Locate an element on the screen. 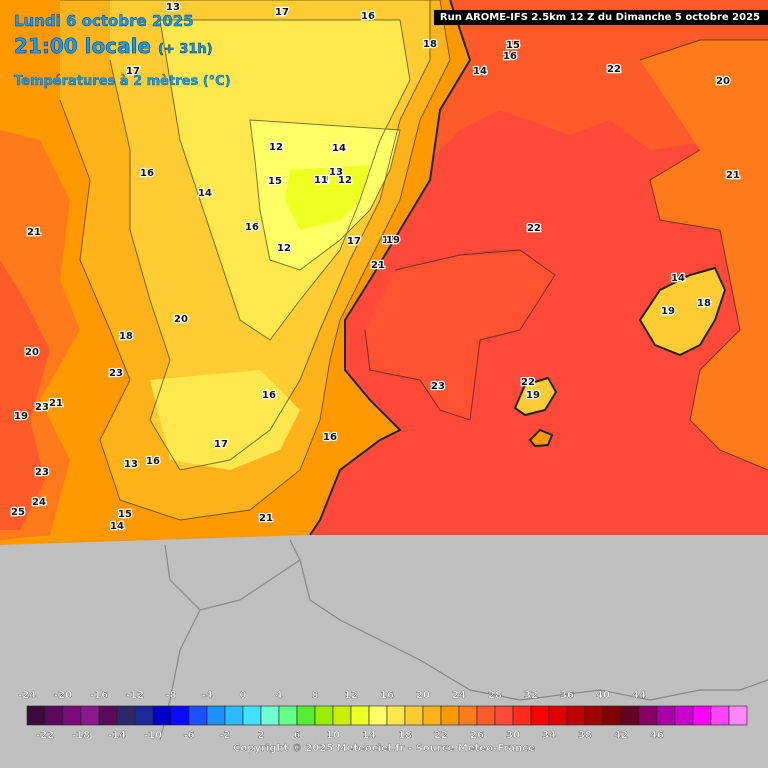 This screenshot has width=768, height=768. island-formentera is located at coordinates (541, 438).